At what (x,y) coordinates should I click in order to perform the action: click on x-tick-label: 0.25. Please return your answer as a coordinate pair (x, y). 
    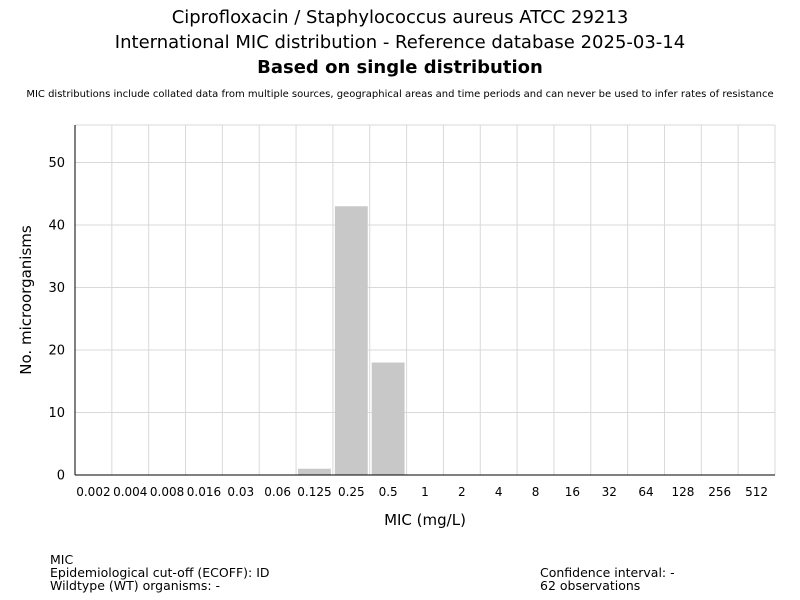
    Looking at the image, I should click on (351, 492).